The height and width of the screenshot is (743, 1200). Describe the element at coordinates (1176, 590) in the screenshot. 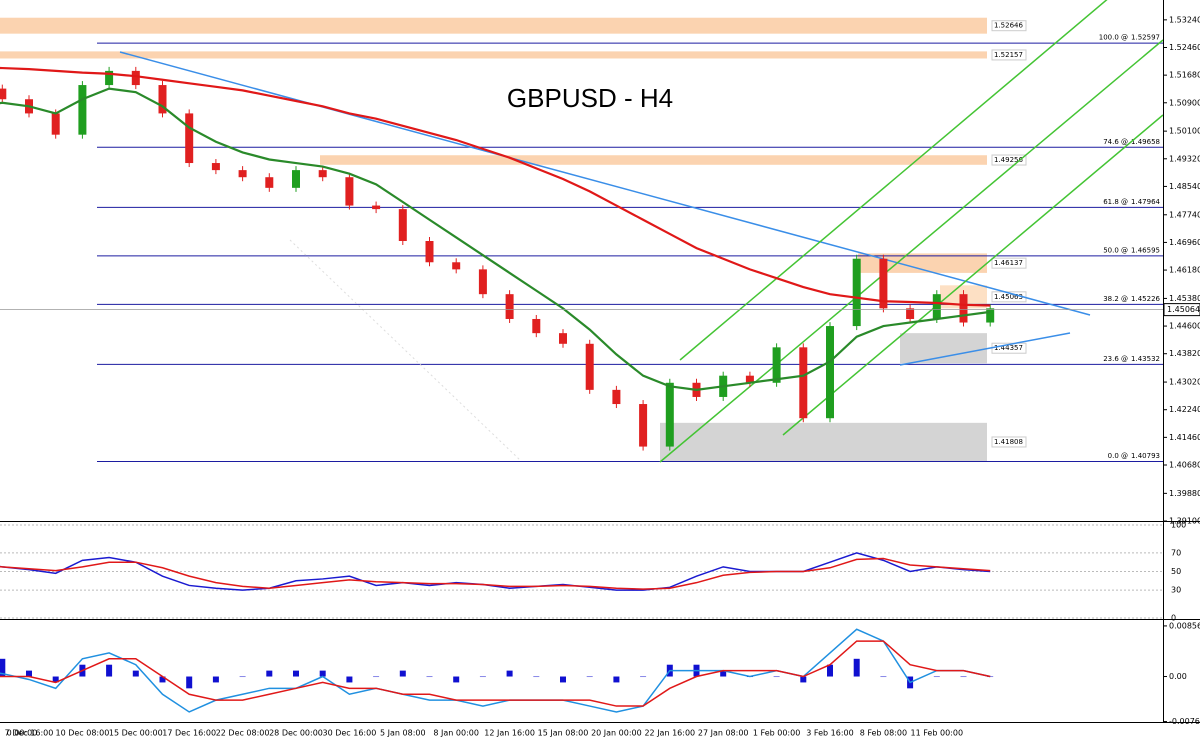

I see `y-tick-label: 30` at that location.